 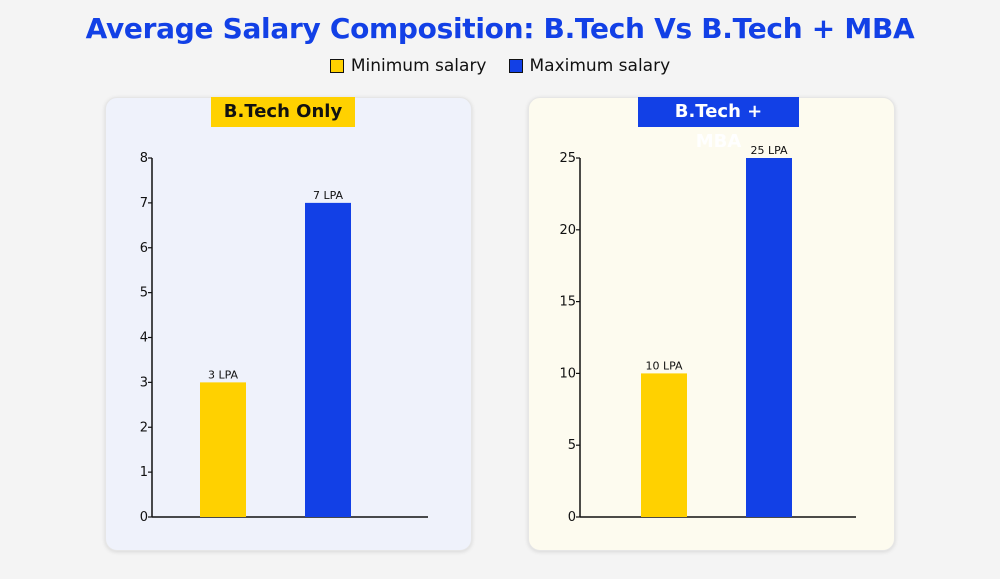 What do you see at coordinates (144, 158) in the screenshot?
I see `y-tick-label: 8` at bounding box center [144, 158].